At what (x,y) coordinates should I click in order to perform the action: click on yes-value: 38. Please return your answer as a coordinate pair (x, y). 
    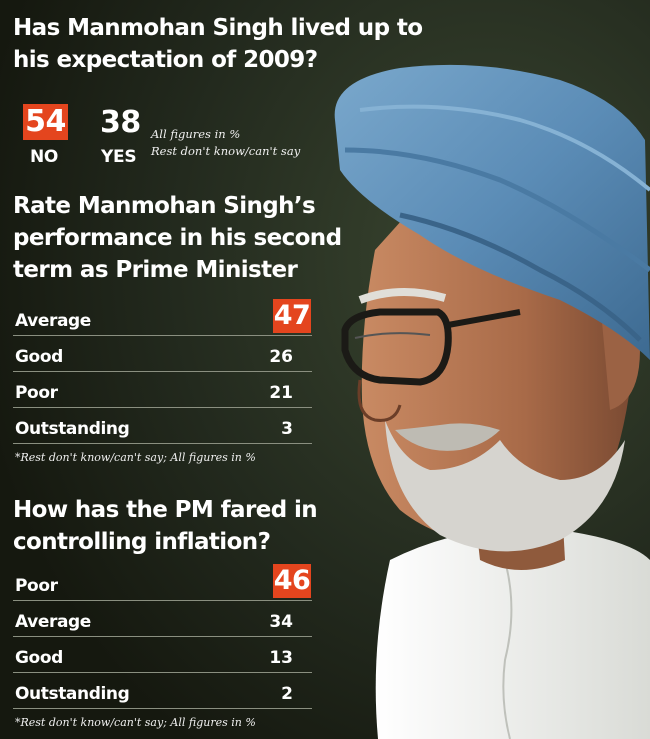
    Looking at the image, I should click on (120, 122).